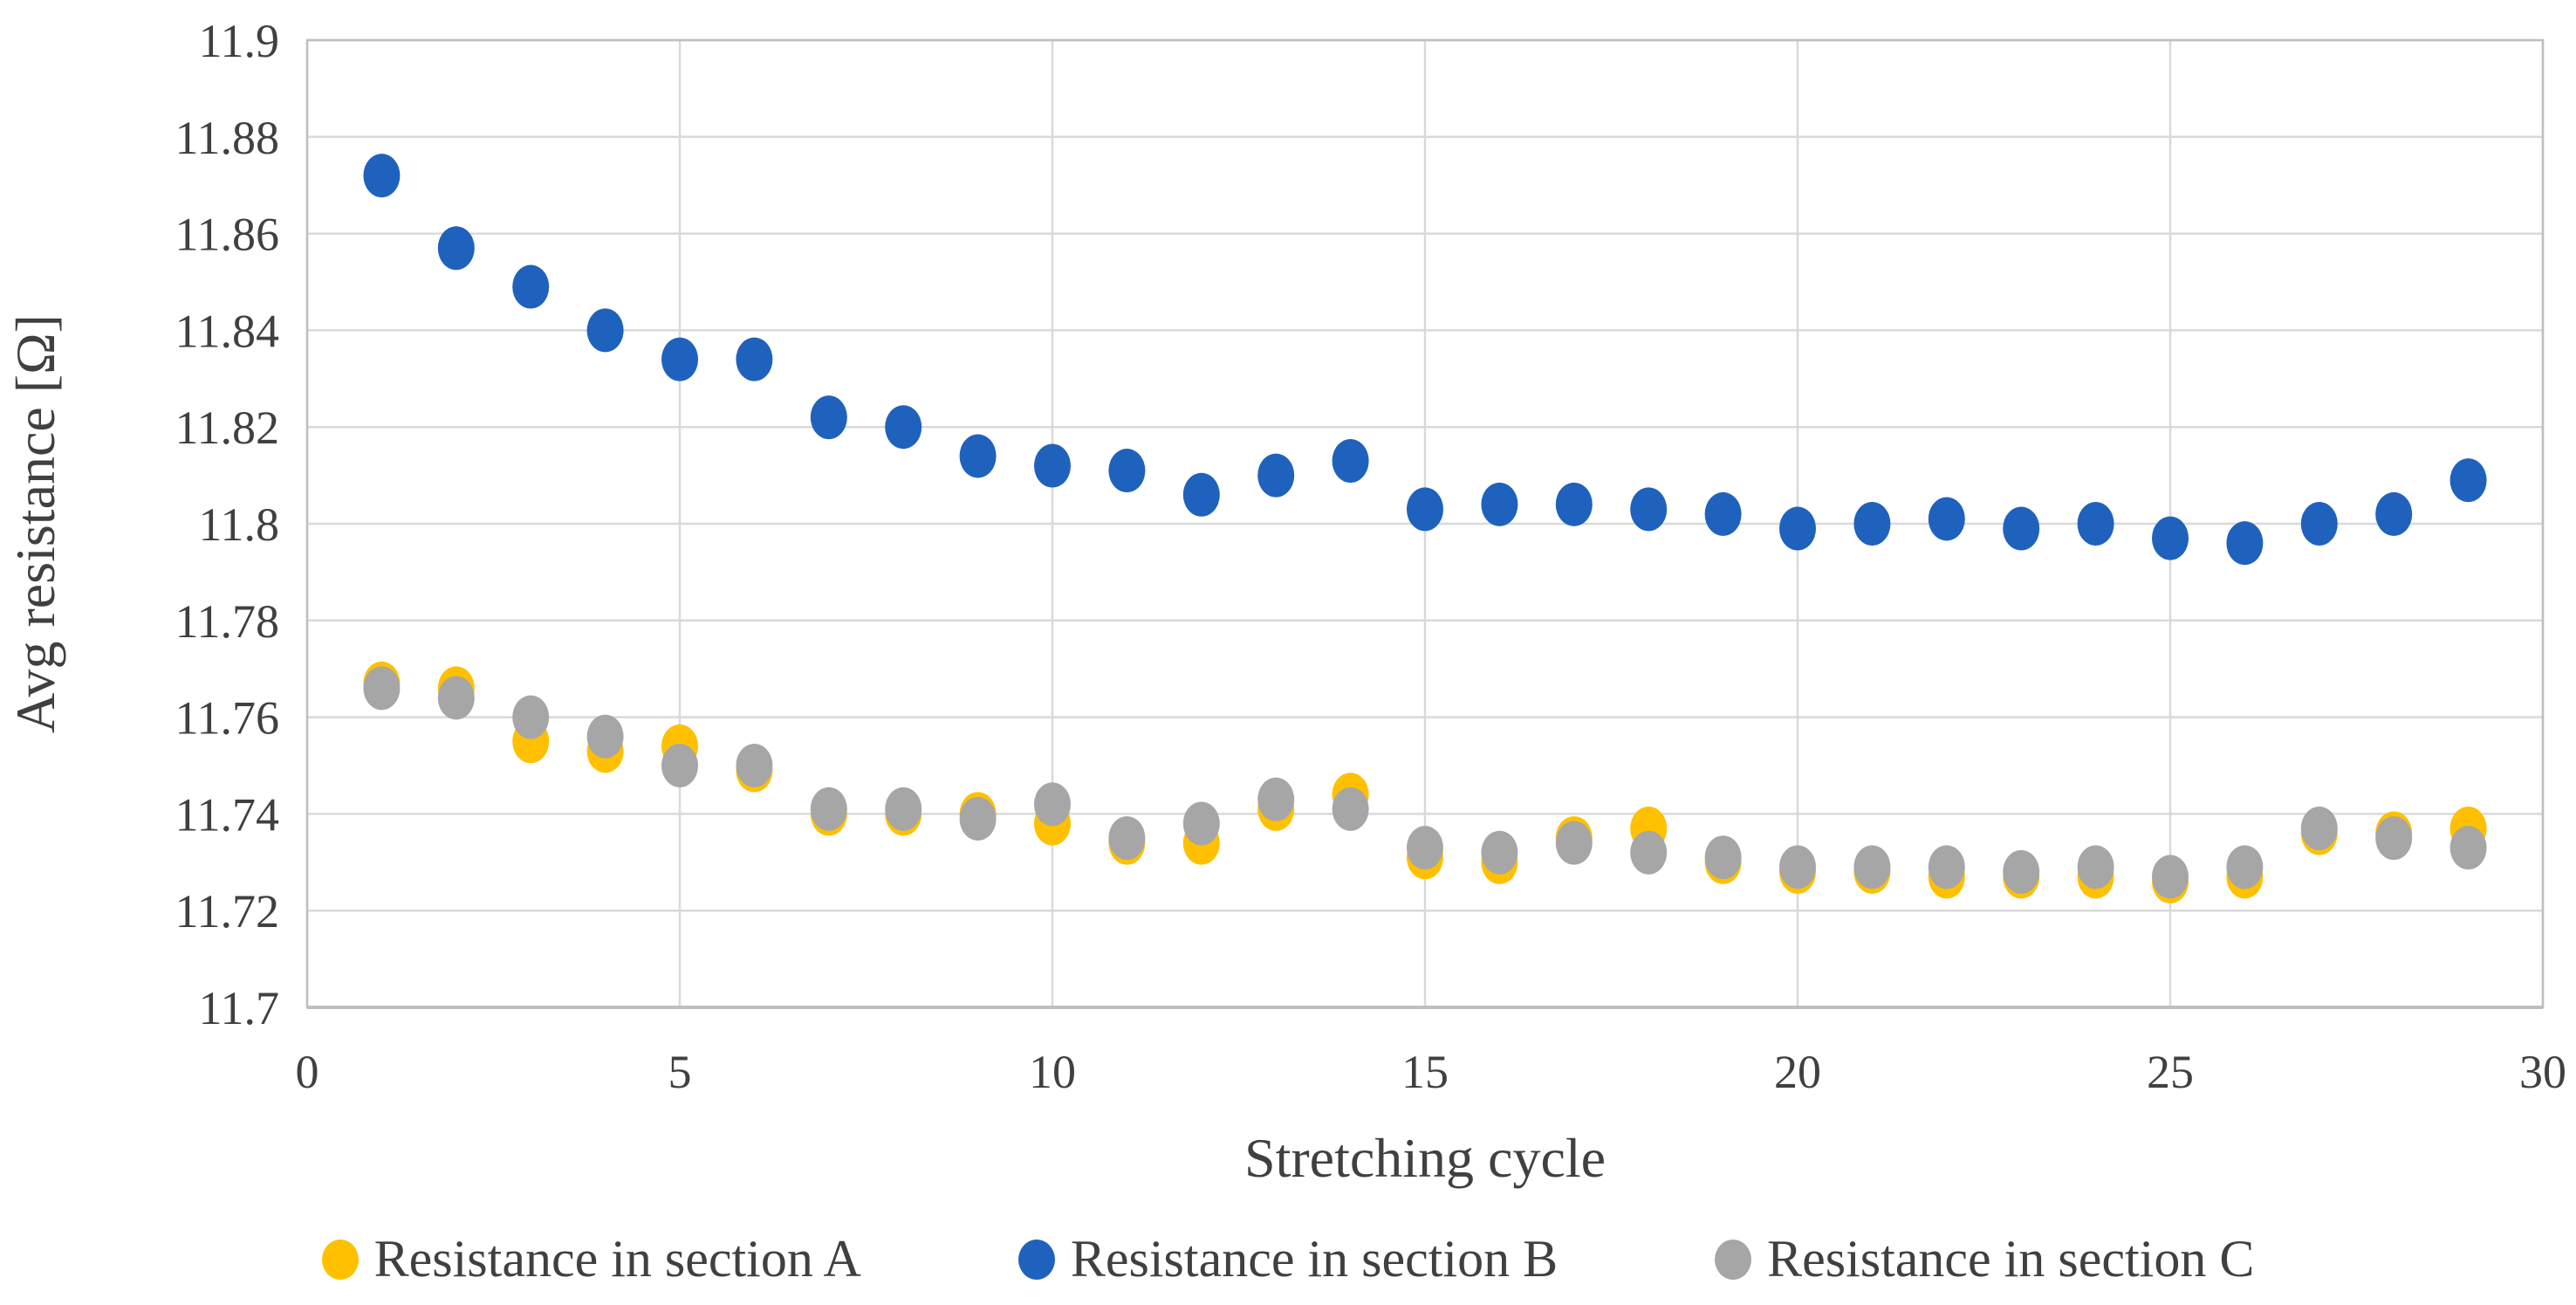 The height and width of the screenshot is (1305, 2576). I want to click on legend-item-section-c: Resistance in section C, so click(1984, 1259).